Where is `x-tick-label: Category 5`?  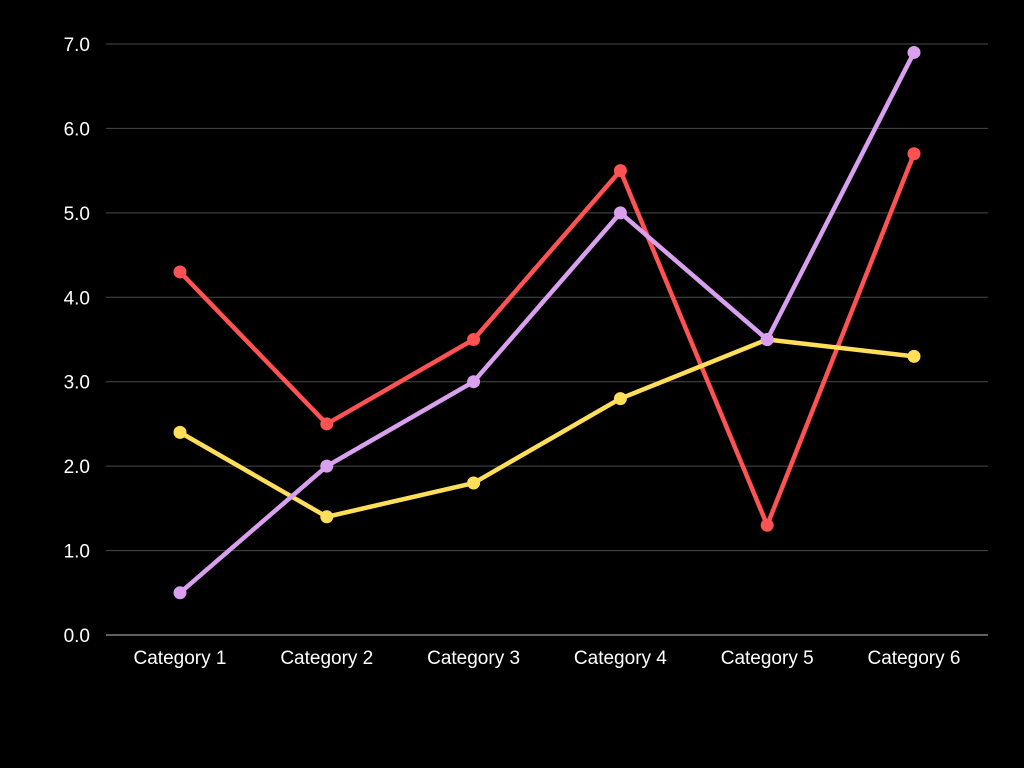 x-tick-label: Category 5 is located at coordinates (767, 658).